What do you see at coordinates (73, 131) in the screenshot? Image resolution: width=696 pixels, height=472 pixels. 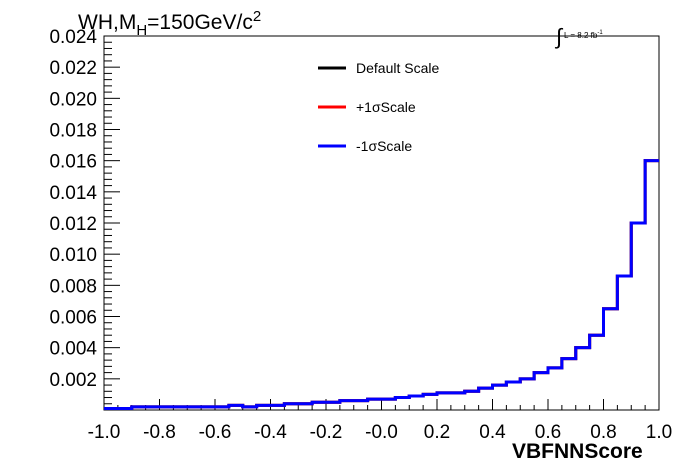 I see `y-tick-label: 0.018` at bounding box center [73, 131].